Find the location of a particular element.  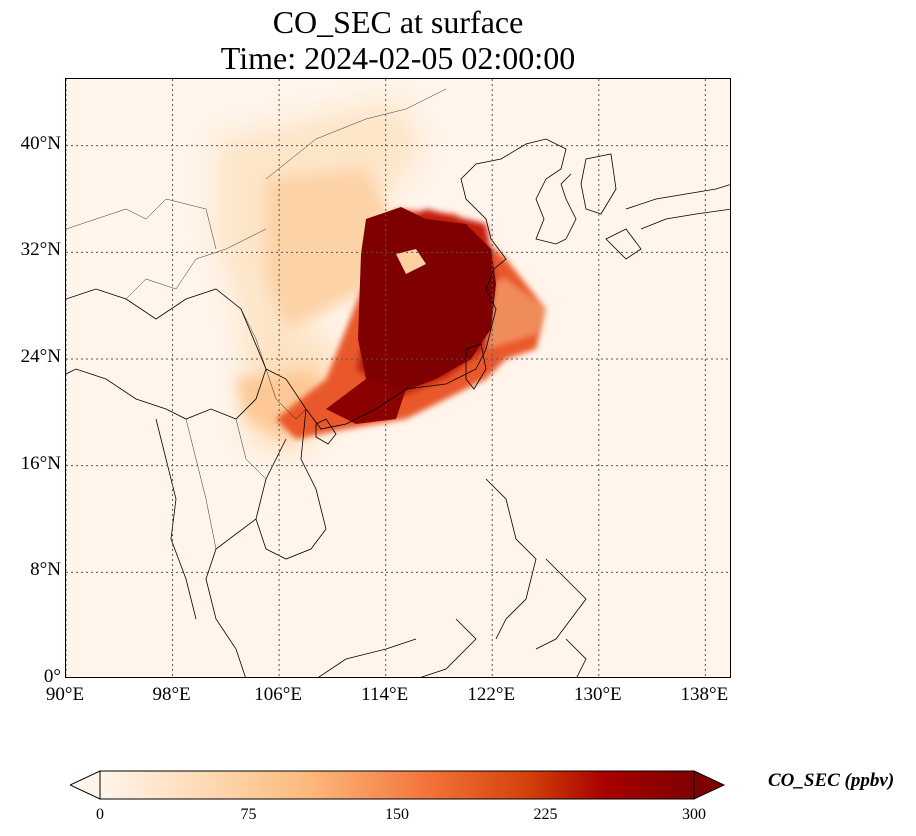

lon-tick-label: 114°E is located at coordinates (385, 694).